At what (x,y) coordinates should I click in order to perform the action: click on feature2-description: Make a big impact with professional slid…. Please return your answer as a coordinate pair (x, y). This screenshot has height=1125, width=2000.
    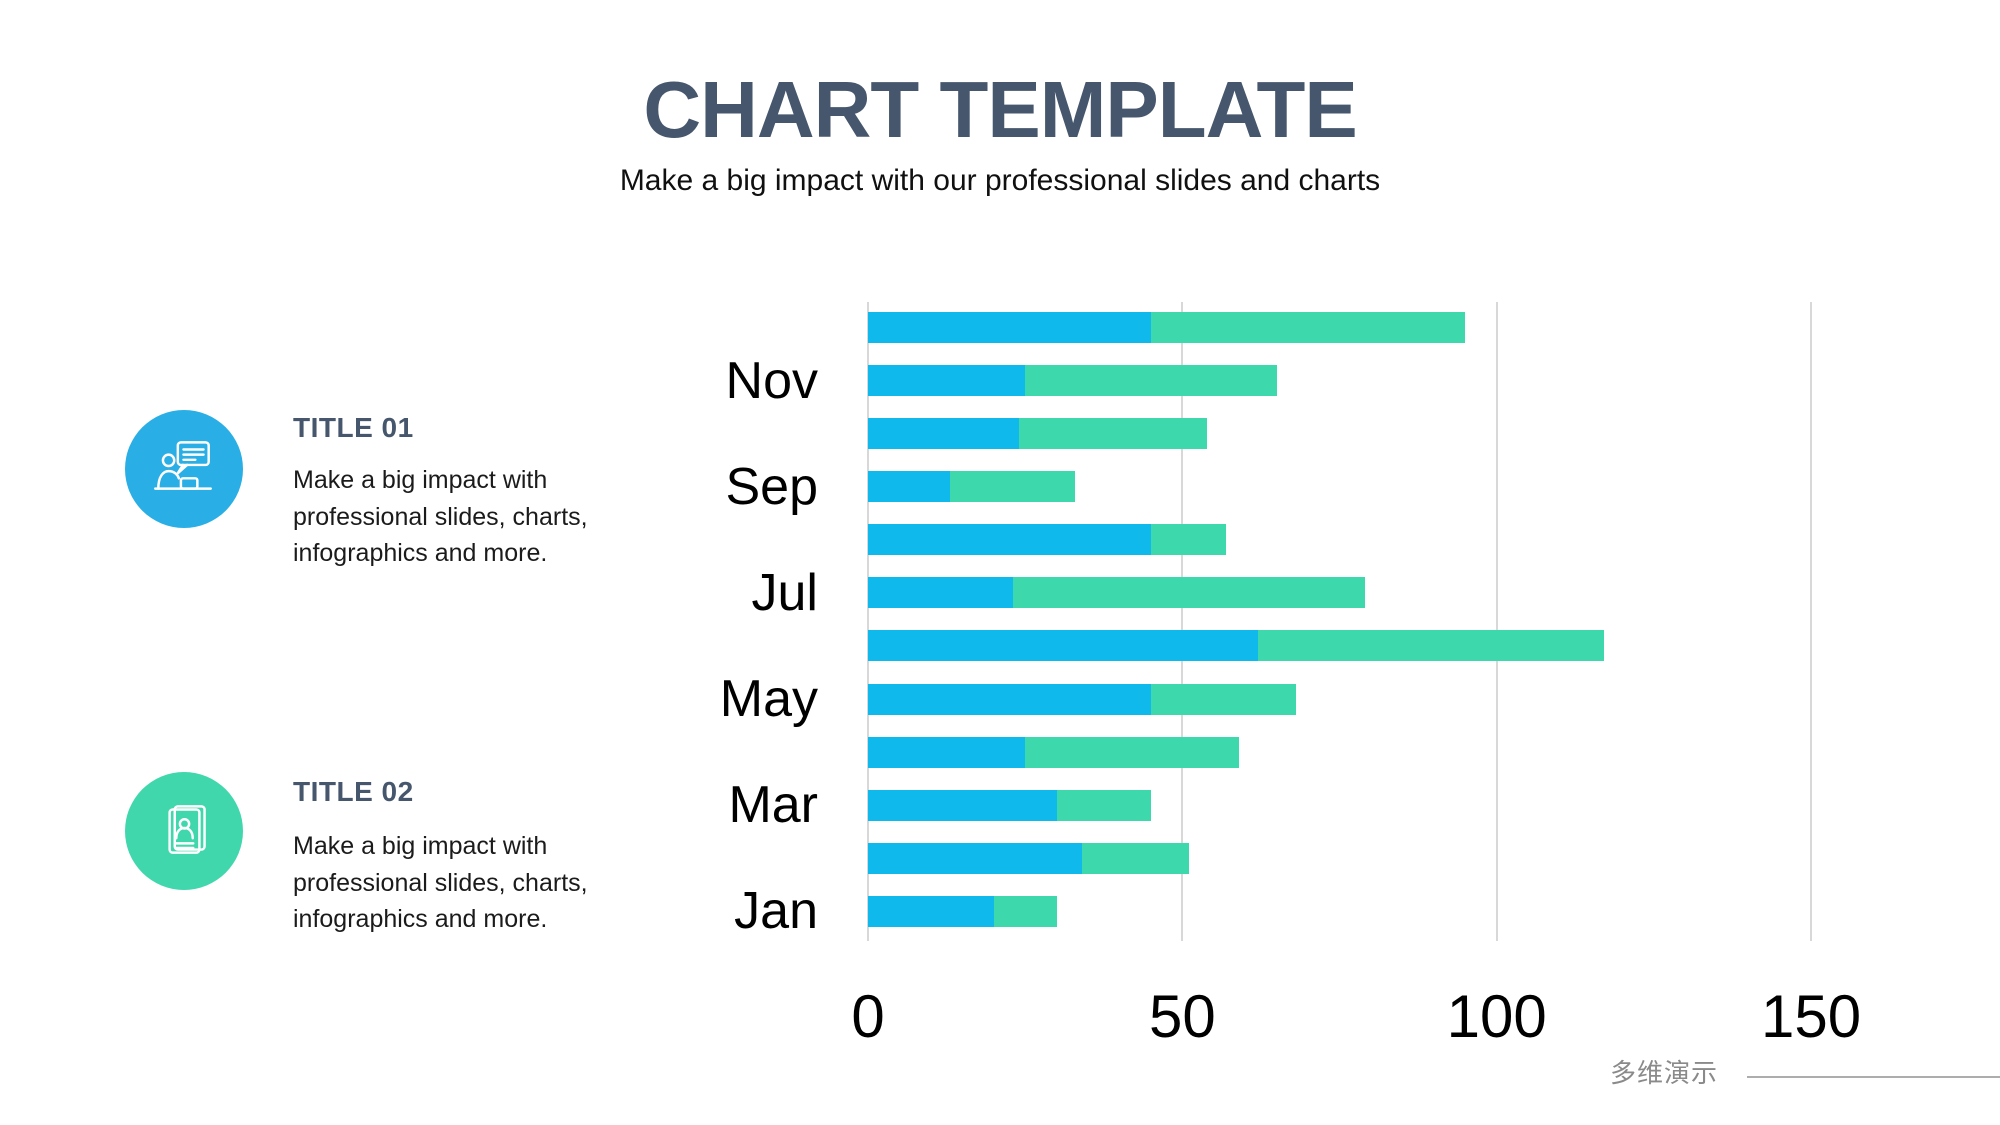
    Looking at the image, I should click on (440, 882).